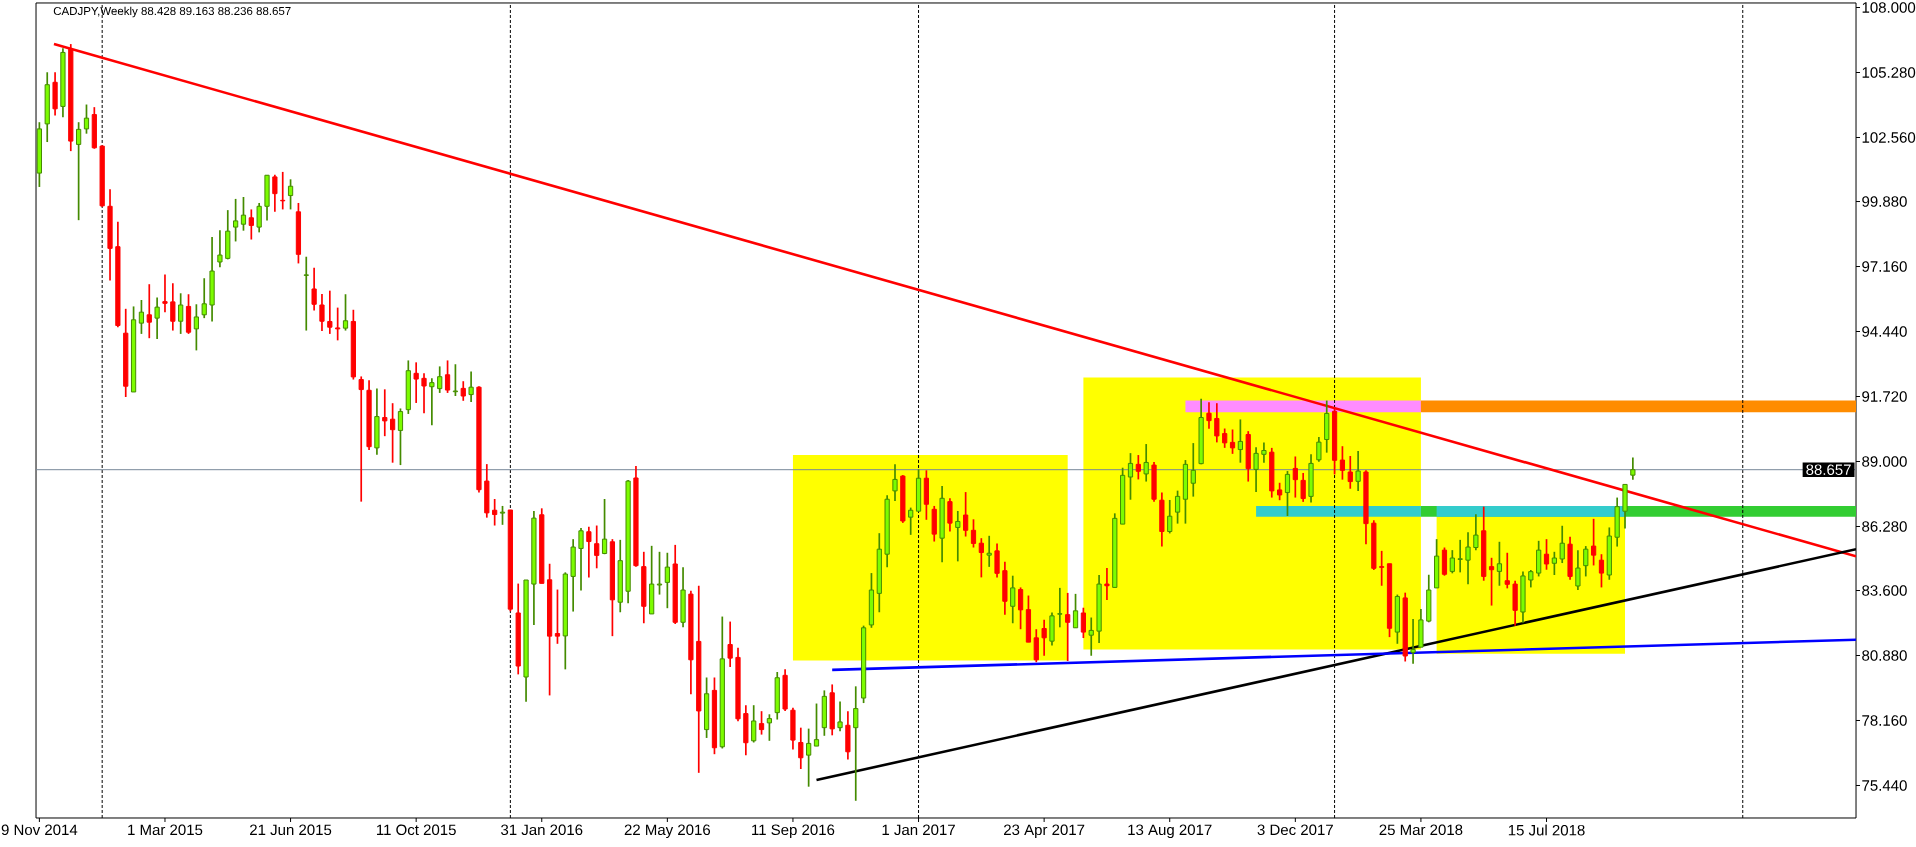  I want to click on y-tick-label: 102.560, so click(1889, 137).